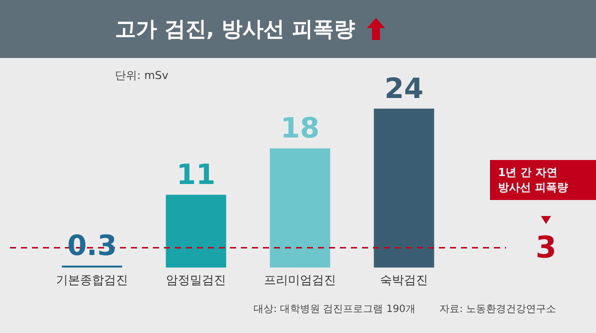 This screenshot has width=596, height=333. What do you see at coordinates (497, 309) in the screenshot?
I see `text: 자료: 노동환경건강연구소` at bounding box center [497, 309].